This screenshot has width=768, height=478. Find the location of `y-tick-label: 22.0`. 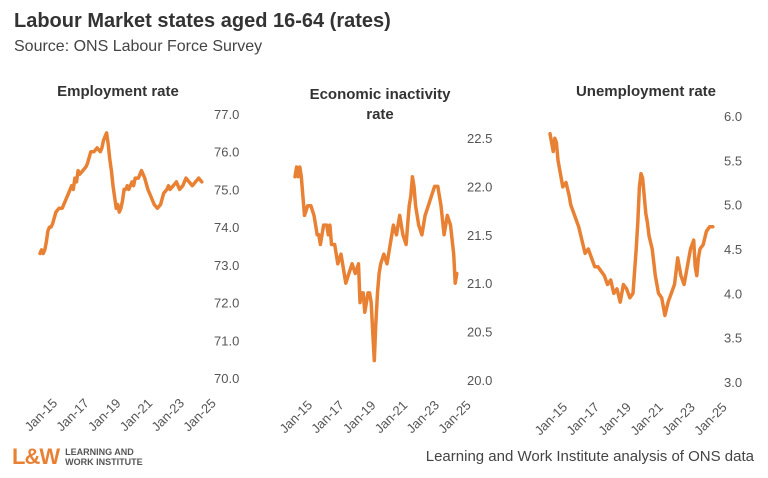

y-tick-label: 22.0 is located at coordinates (479, 186).